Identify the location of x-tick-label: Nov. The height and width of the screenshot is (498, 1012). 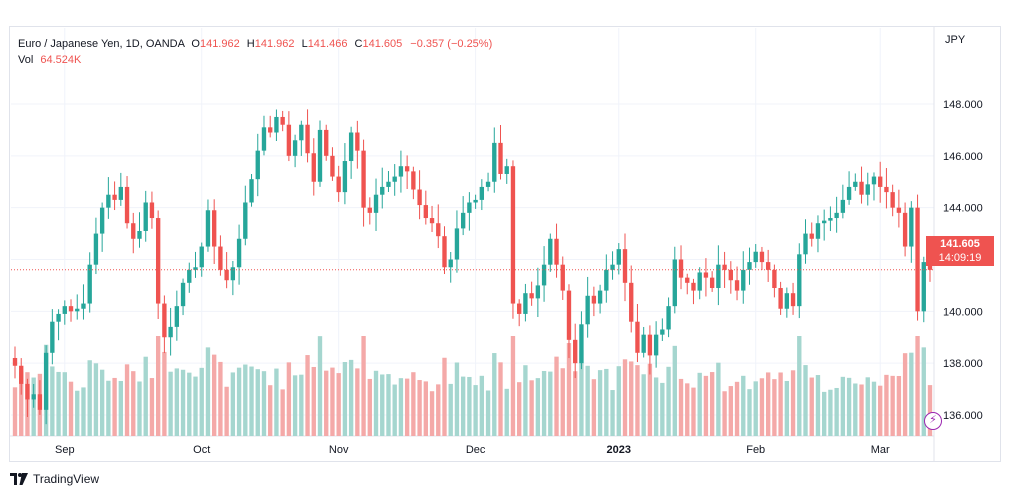
(339, 450).